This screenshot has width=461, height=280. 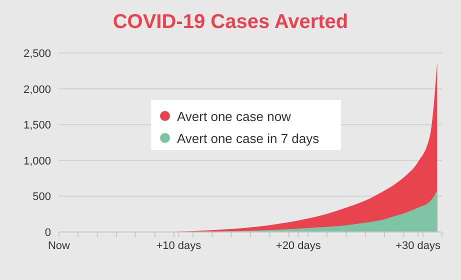 What do you see at coordinates (299, 246) in the screenshot?
I see `x-tick-label: +20 days` at bounding box center [299, 246].